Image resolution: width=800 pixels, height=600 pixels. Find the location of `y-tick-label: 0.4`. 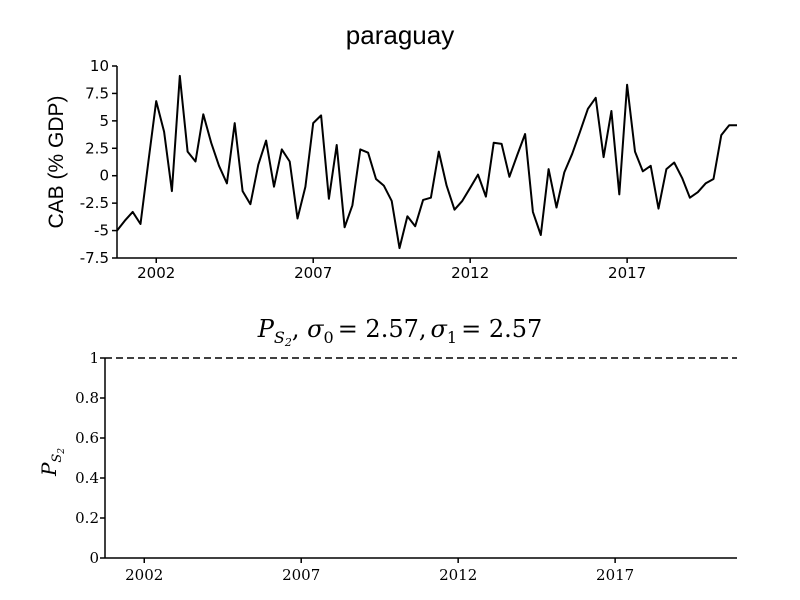

y-tick-label: 0.4 is located at coordinates (87, 478).